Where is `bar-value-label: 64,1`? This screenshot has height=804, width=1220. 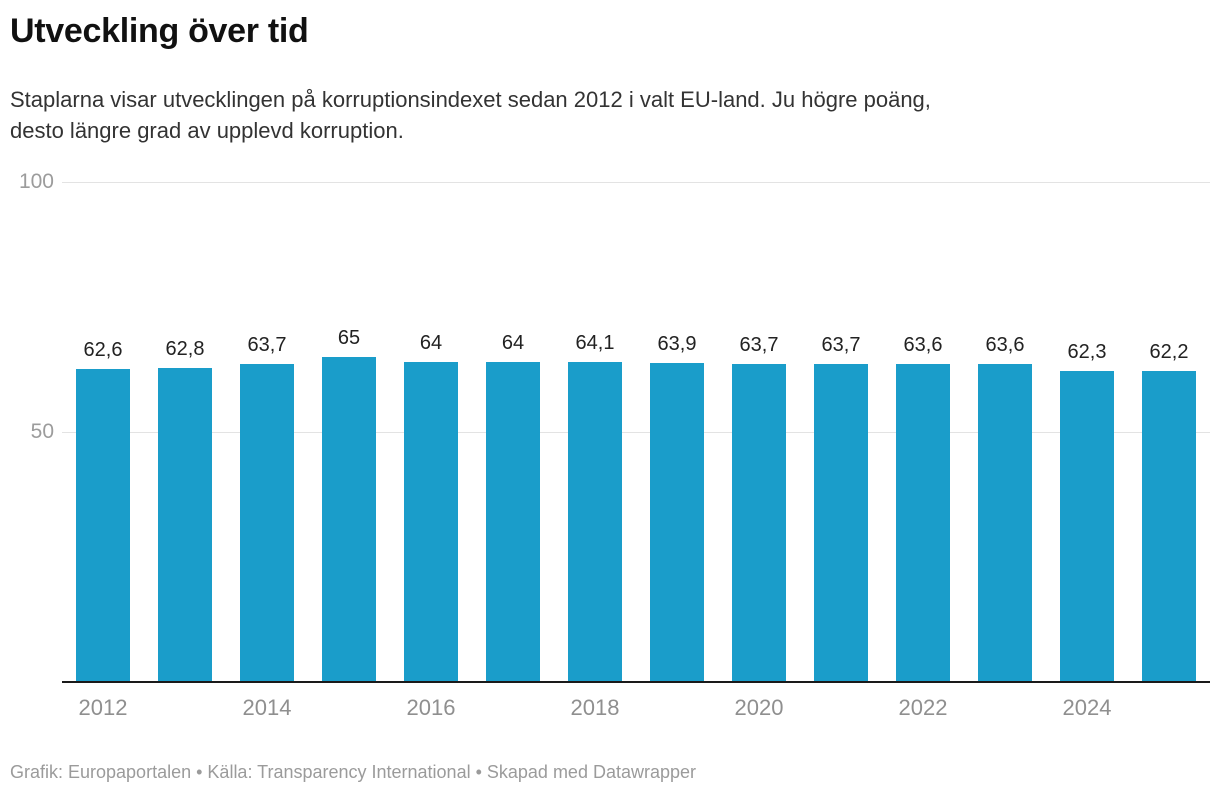 bar-value-label: 64,1 is located at coordinates (595, 342).